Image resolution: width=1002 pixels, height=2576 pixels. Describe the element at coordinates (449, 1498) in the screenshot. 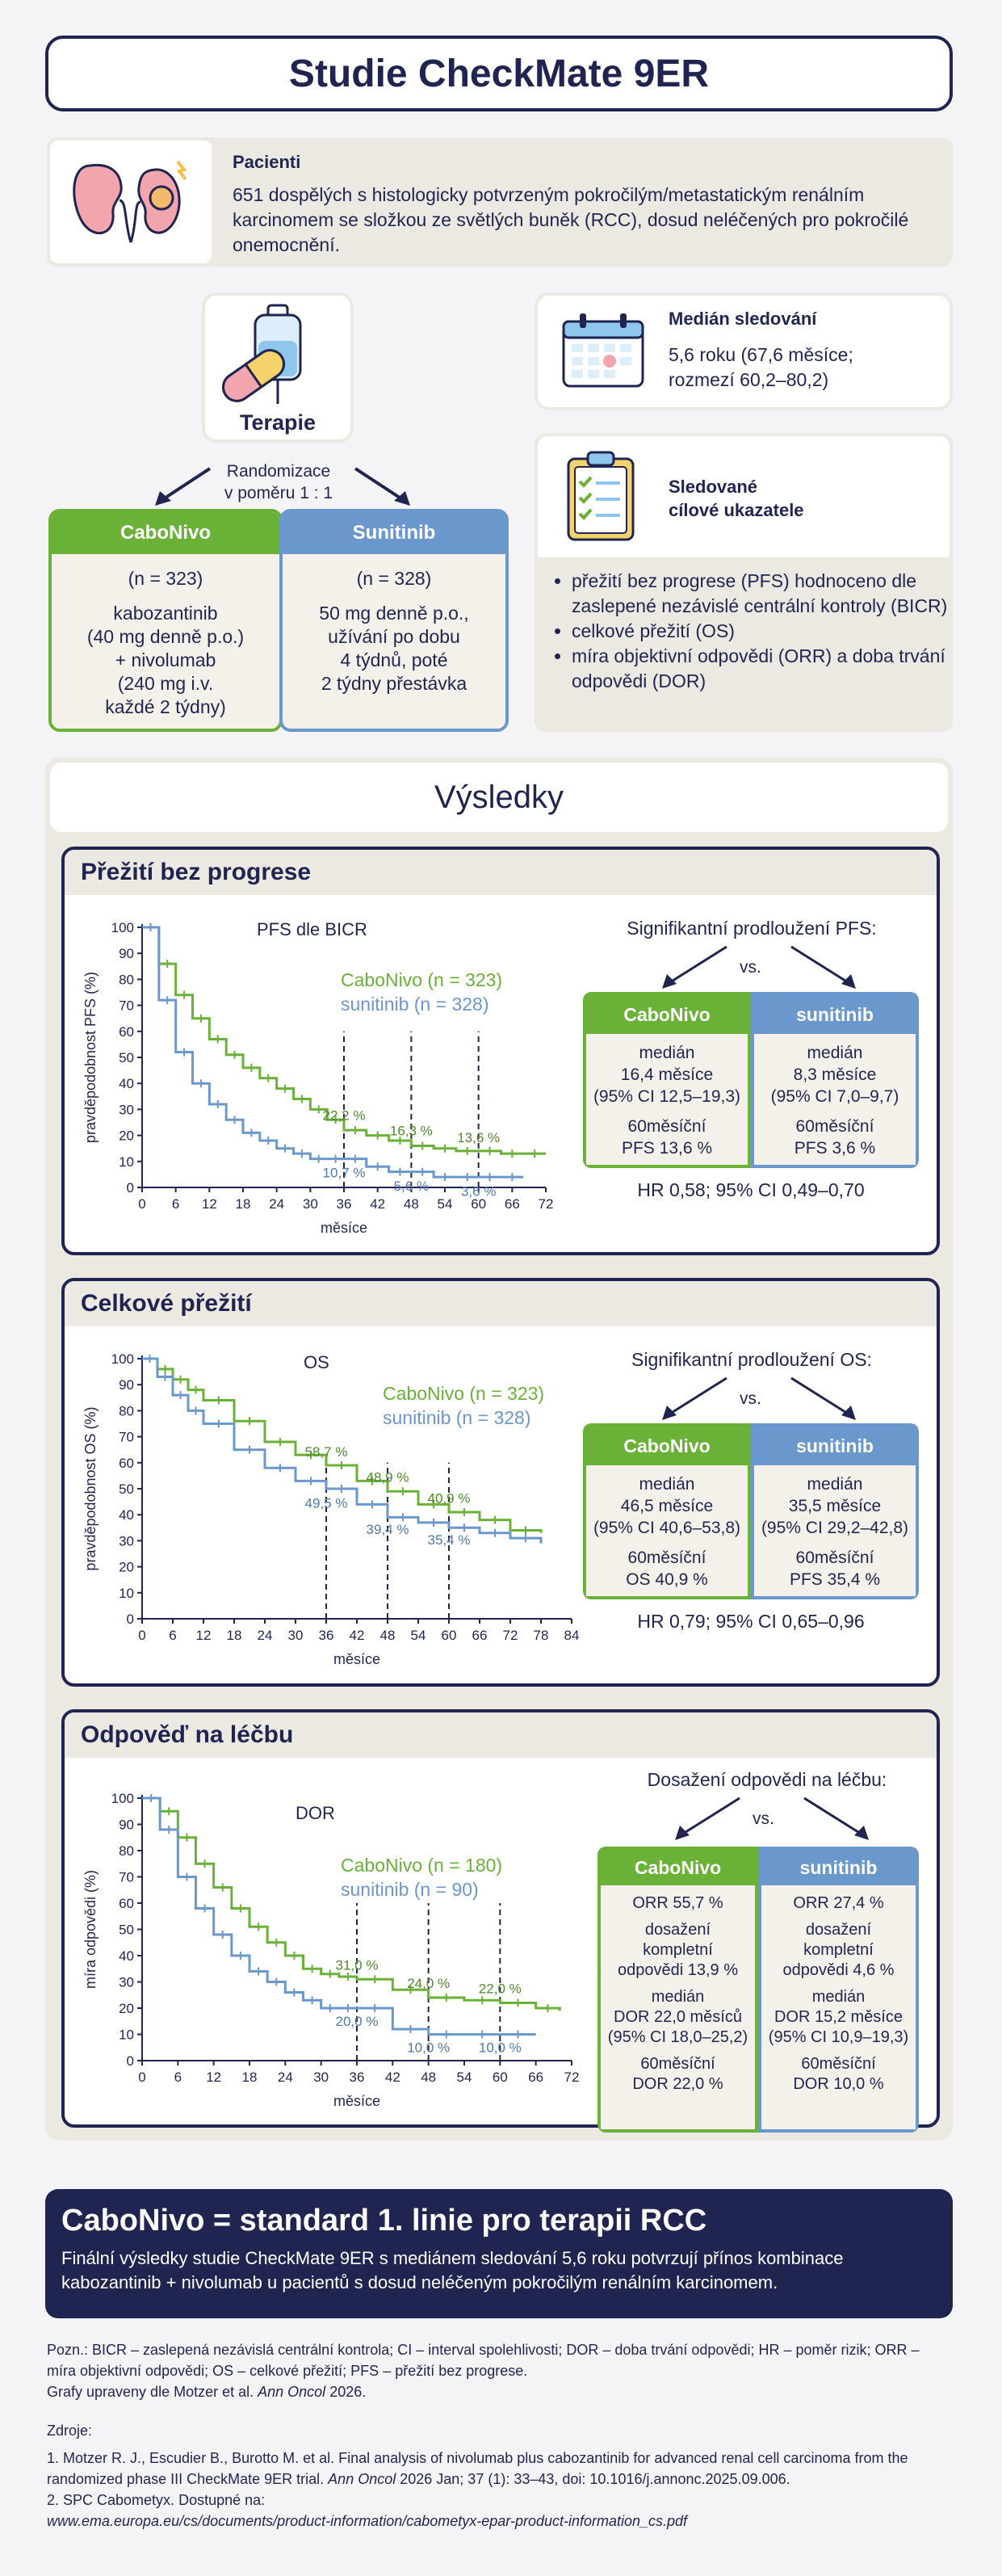

I see `data-label: 40,9 %` at that location.